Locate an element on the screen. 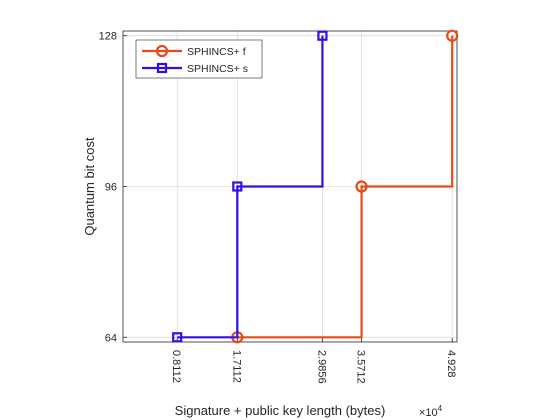 The height and width of the screenshot is (420, 560). x-axis-exponent: ×10⁴ is located at coordinates (431, 411).